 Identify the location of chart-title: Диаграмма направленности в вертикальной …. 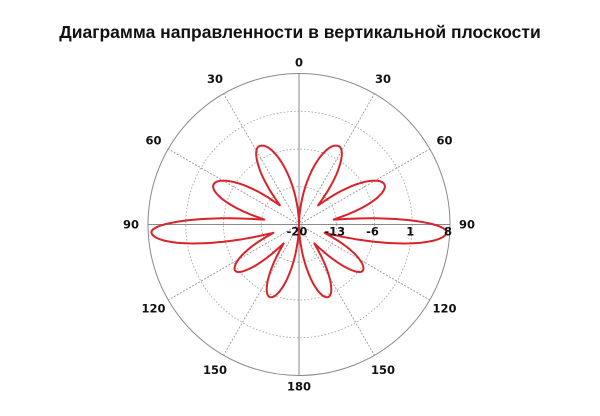
(300, 32).